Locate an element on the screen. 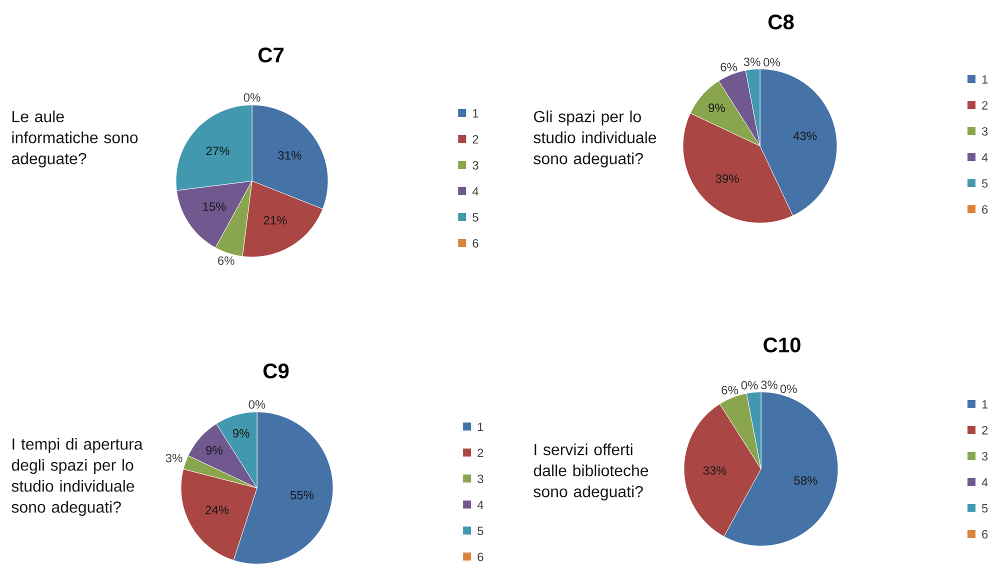 The image size is (989, 565). data-label: 33% is located at coordinates (714, 470).